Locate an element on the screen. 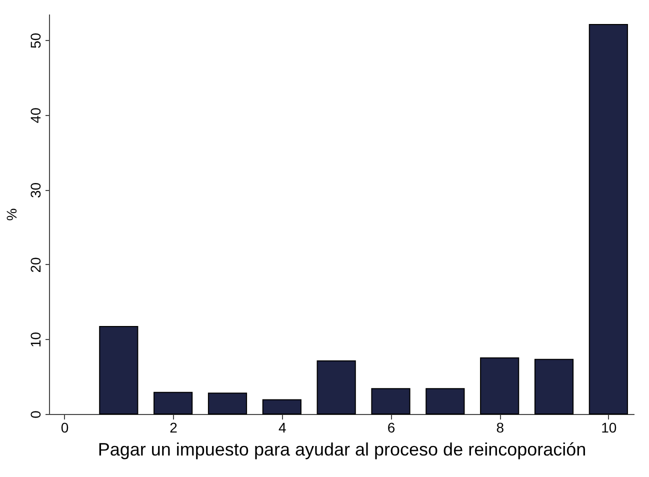 This screenshot has height=477, width=649. y-axis-title: % is located at coordinates (12, 214).